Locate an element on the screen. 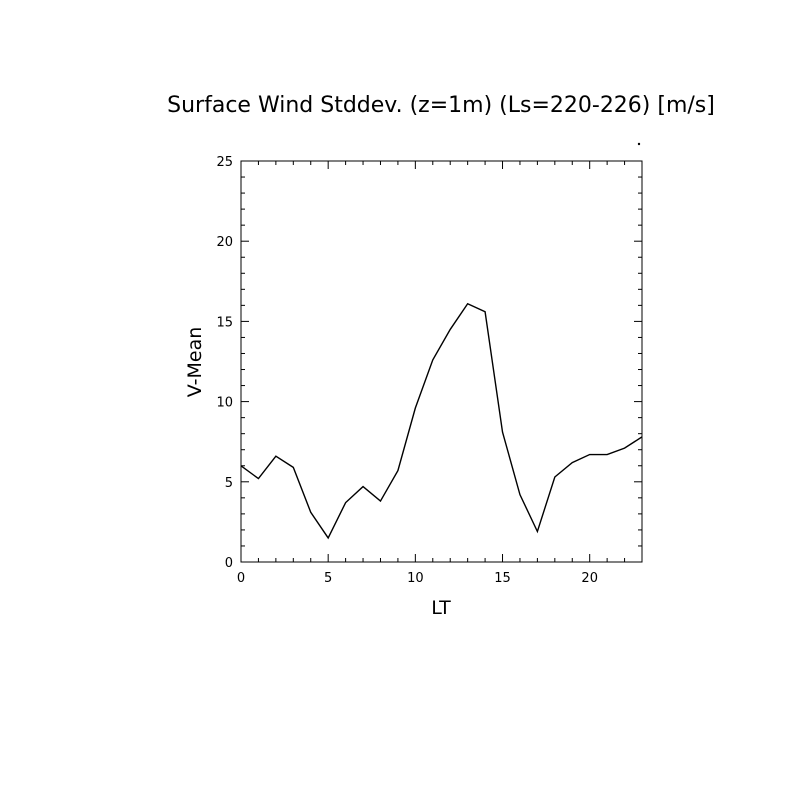 The image size is (804, 804). series-group is located at coordinates (441, 421).